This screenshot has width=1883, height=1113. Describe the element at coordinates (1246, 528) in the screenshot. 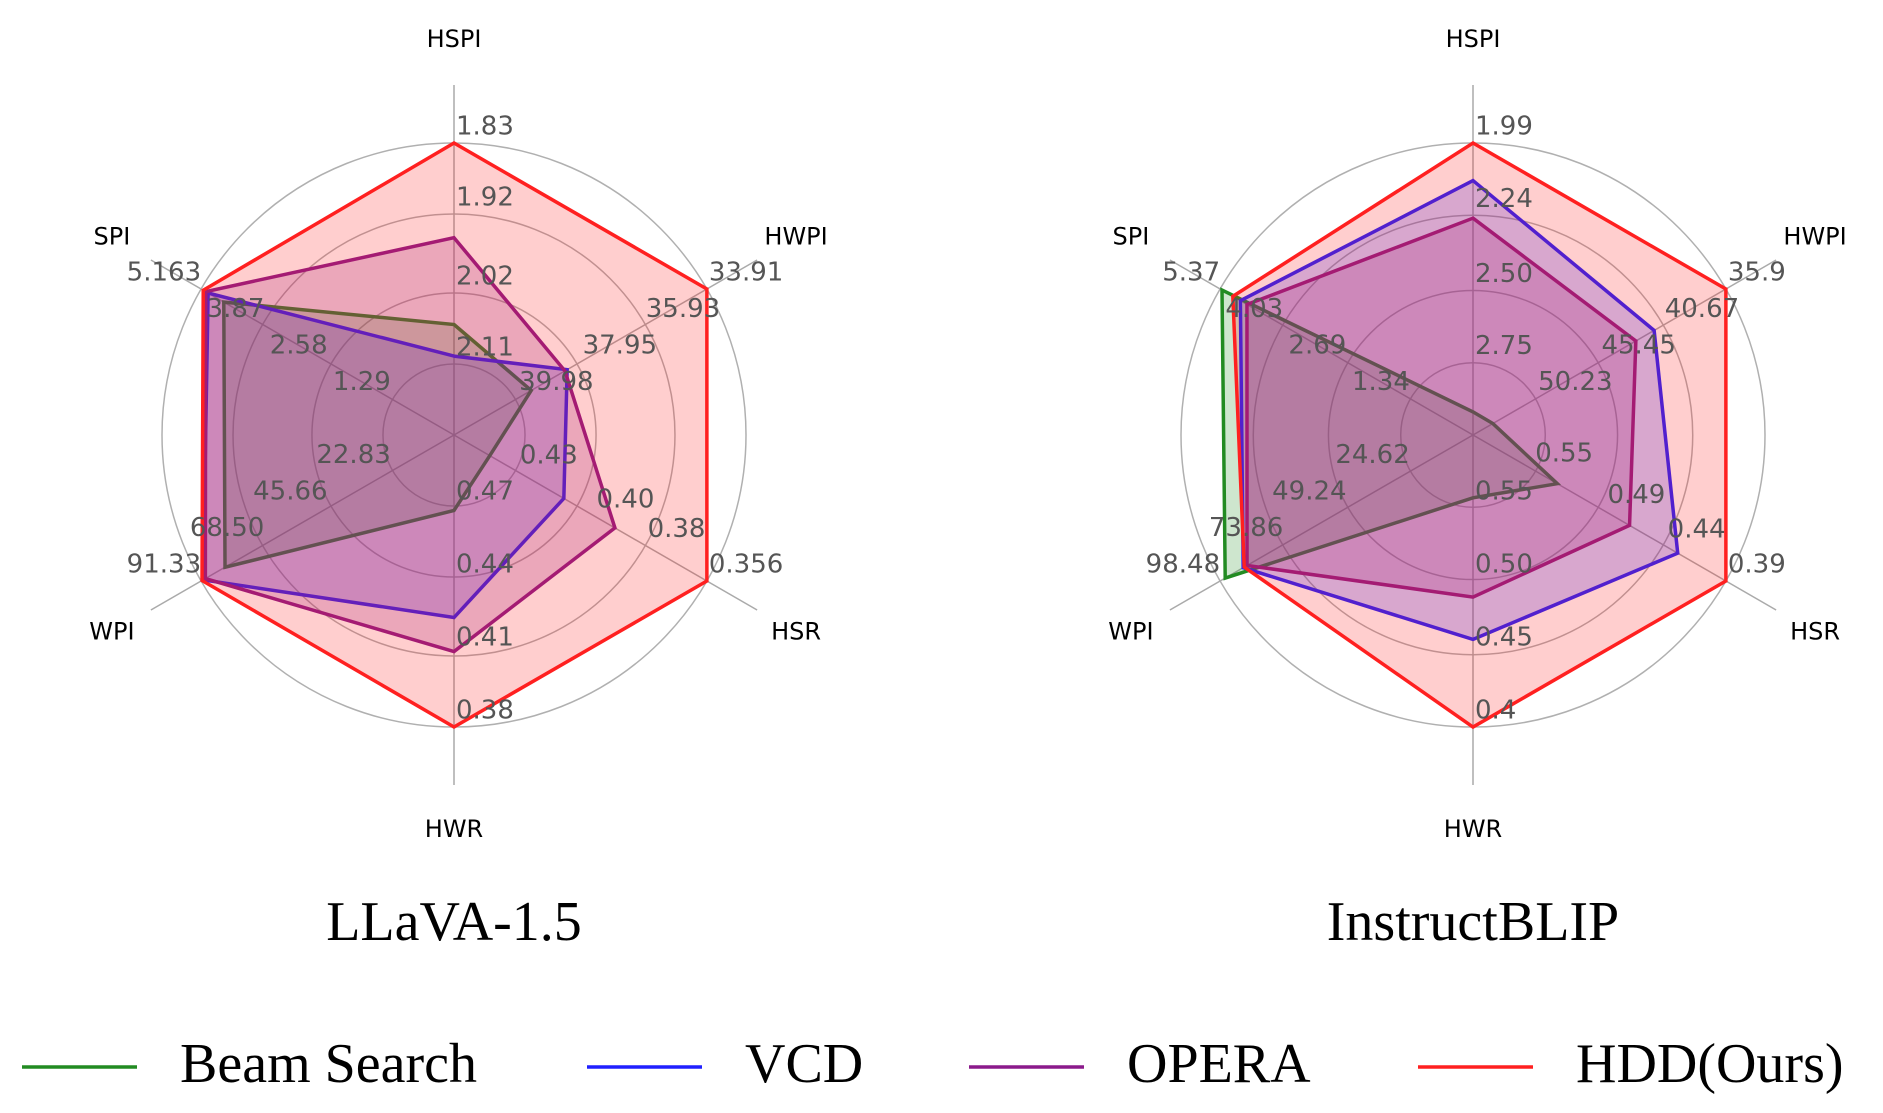

I see `tick-label: 73.86` at that location.